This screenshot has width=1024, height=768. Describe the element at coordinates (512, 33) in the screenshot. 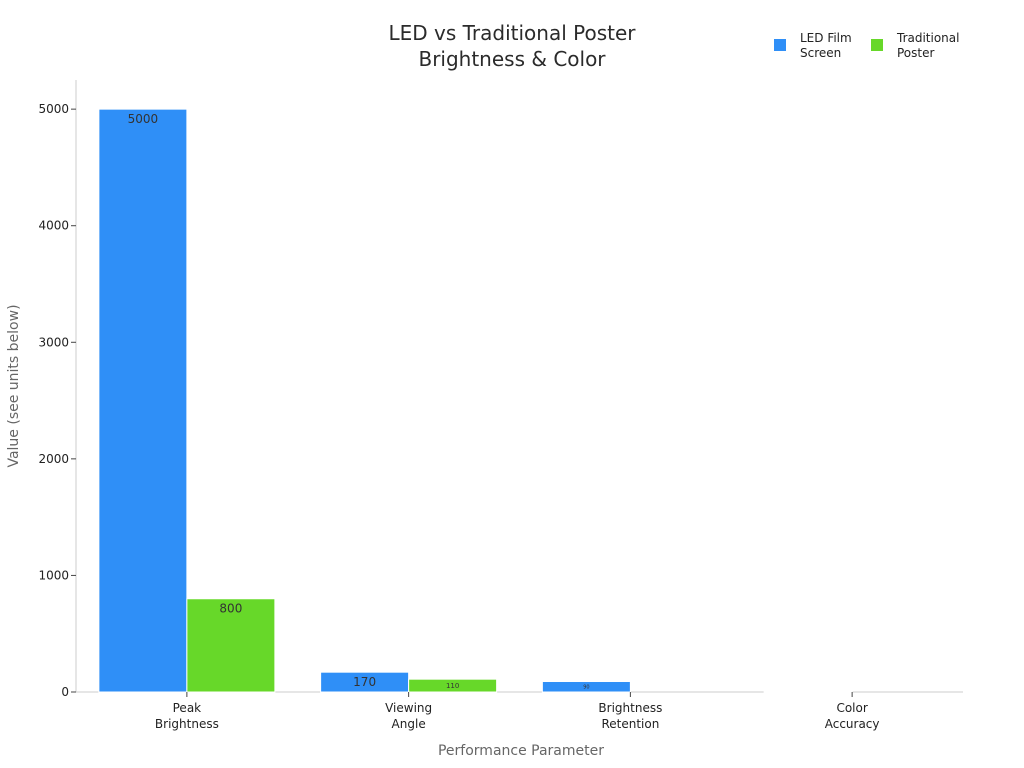

I see `chart-title-line-1: LED vs Traditional Poster` at that location.